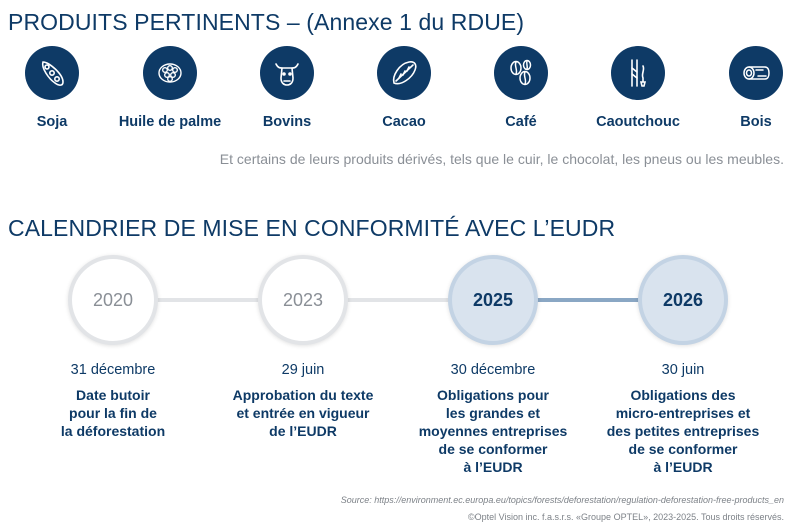 The height and width of the screenshot is (530, 800). I want to click on product-label: Bovins, so click(287, 122).